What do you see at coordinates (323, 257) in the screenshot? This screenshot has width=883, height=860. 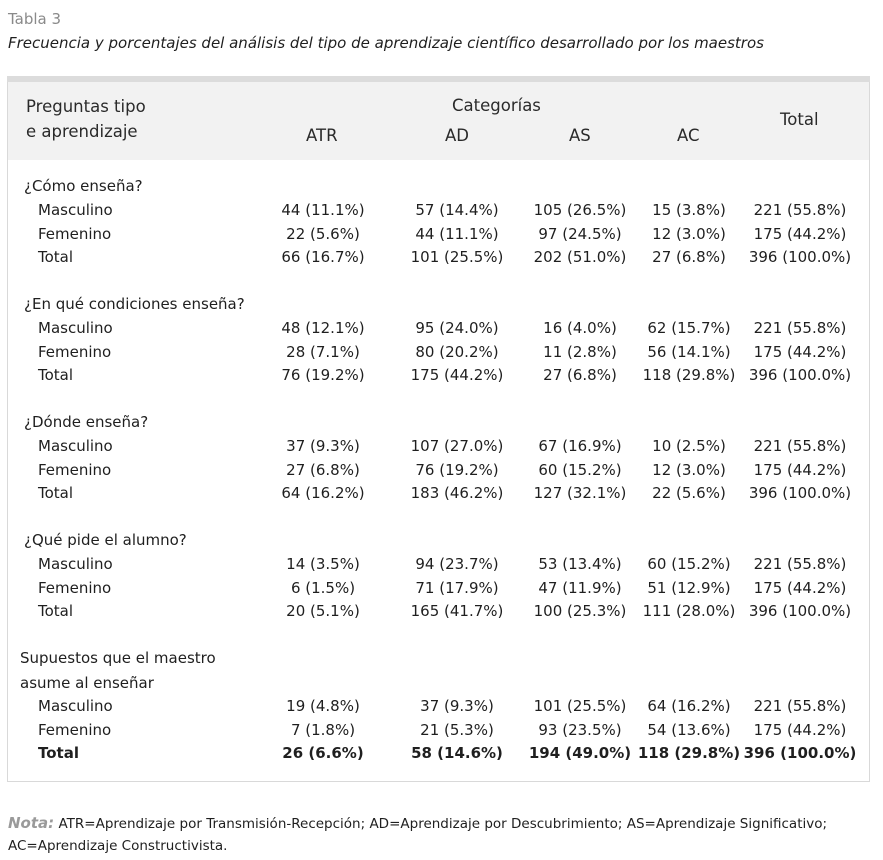 I see `cell-atr: 66 (16.7%)` at bounding box center [323, 257].